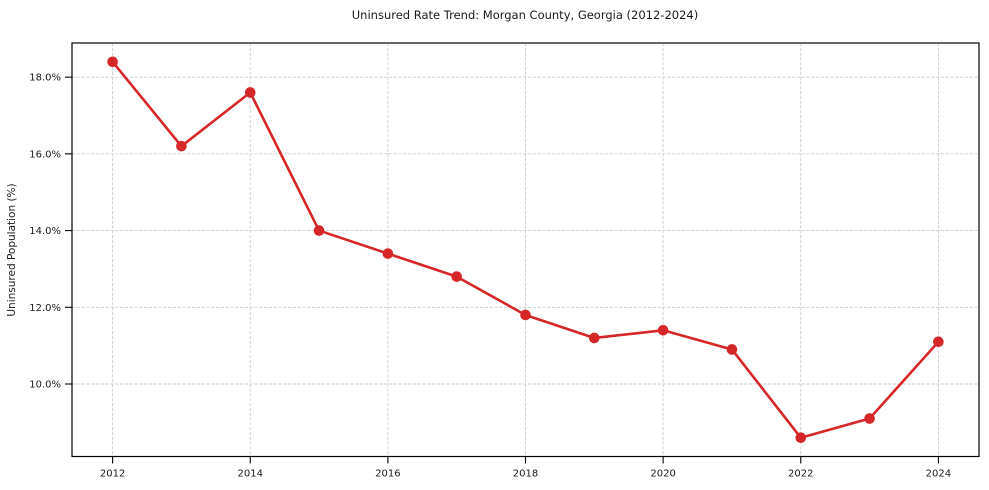 The width and height of the screenshot is (989, 490). What do you see at coordinates (12, 249) in the screenshot?
I see `y-axis-label: Uninsured Population (%)` at bounding box center [12, 249].